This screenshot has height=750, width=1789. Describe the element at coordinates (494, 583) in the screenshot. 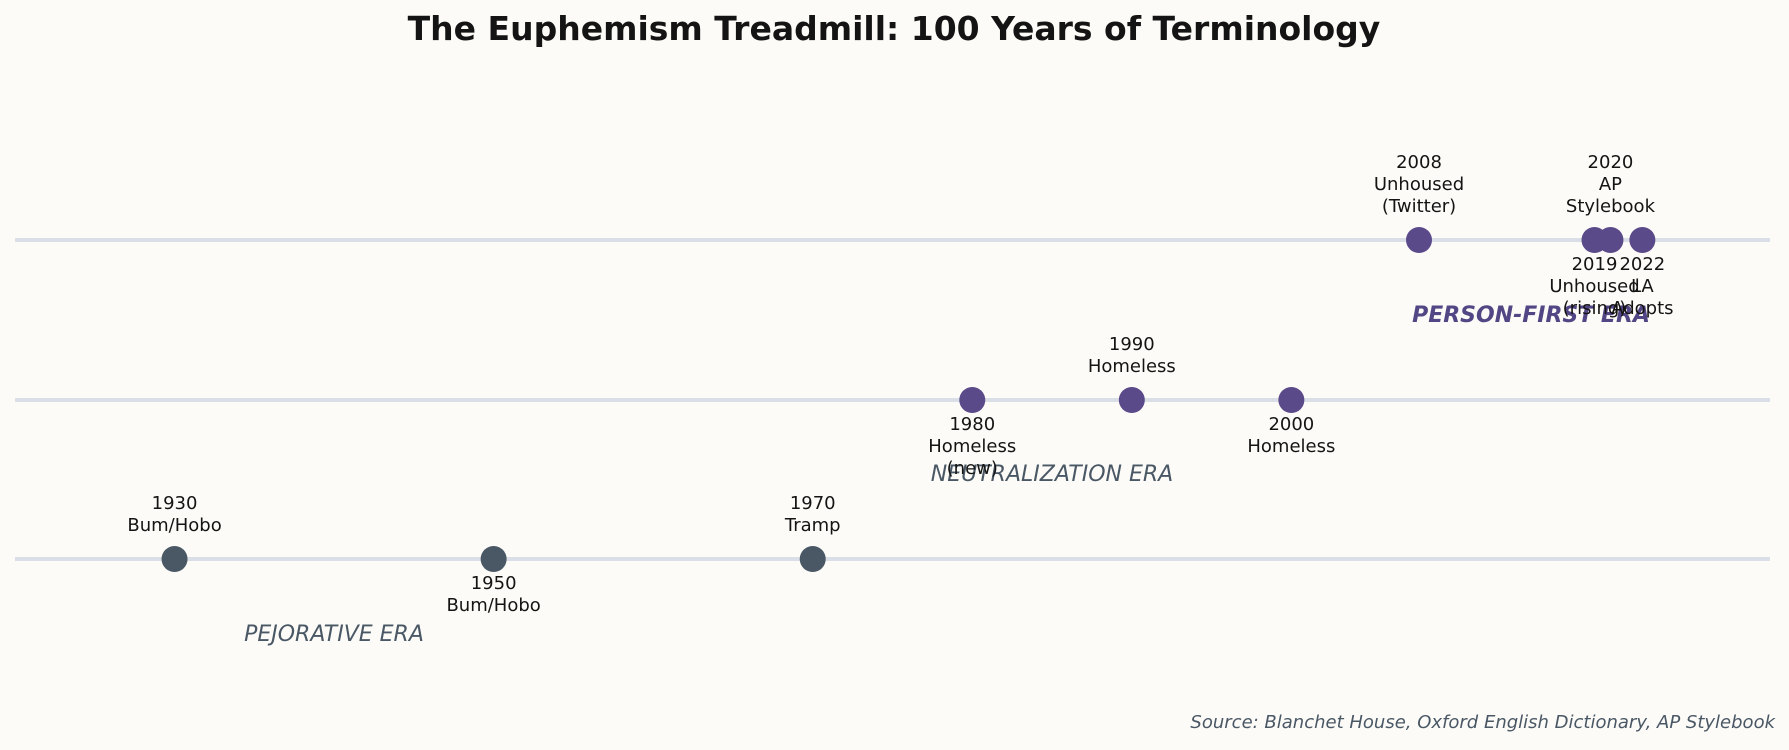

I see `event-year: 1950` at that location.